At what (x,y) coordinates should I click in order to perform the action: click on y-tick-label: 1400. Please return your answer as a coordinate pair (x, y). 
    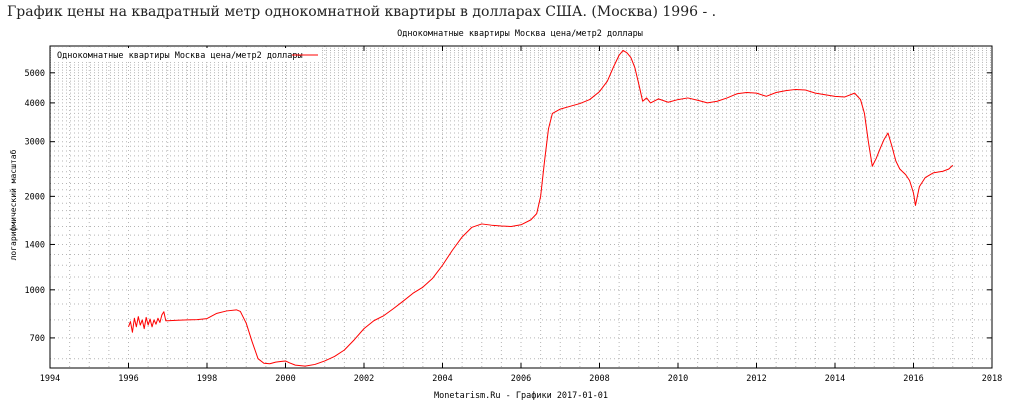
    Looking at the image, I should click on (35, 245).